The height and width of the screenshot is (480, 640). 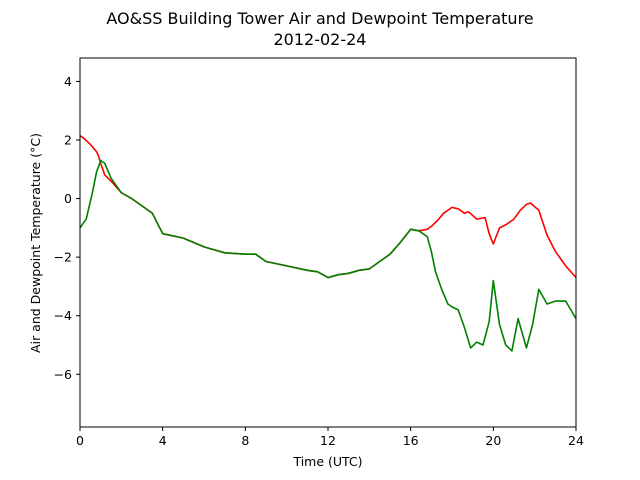 What do you see at coordinates (576, 440) in the screenshot?
I see `x-tick-label: 24` at bounding box center [576, 440].